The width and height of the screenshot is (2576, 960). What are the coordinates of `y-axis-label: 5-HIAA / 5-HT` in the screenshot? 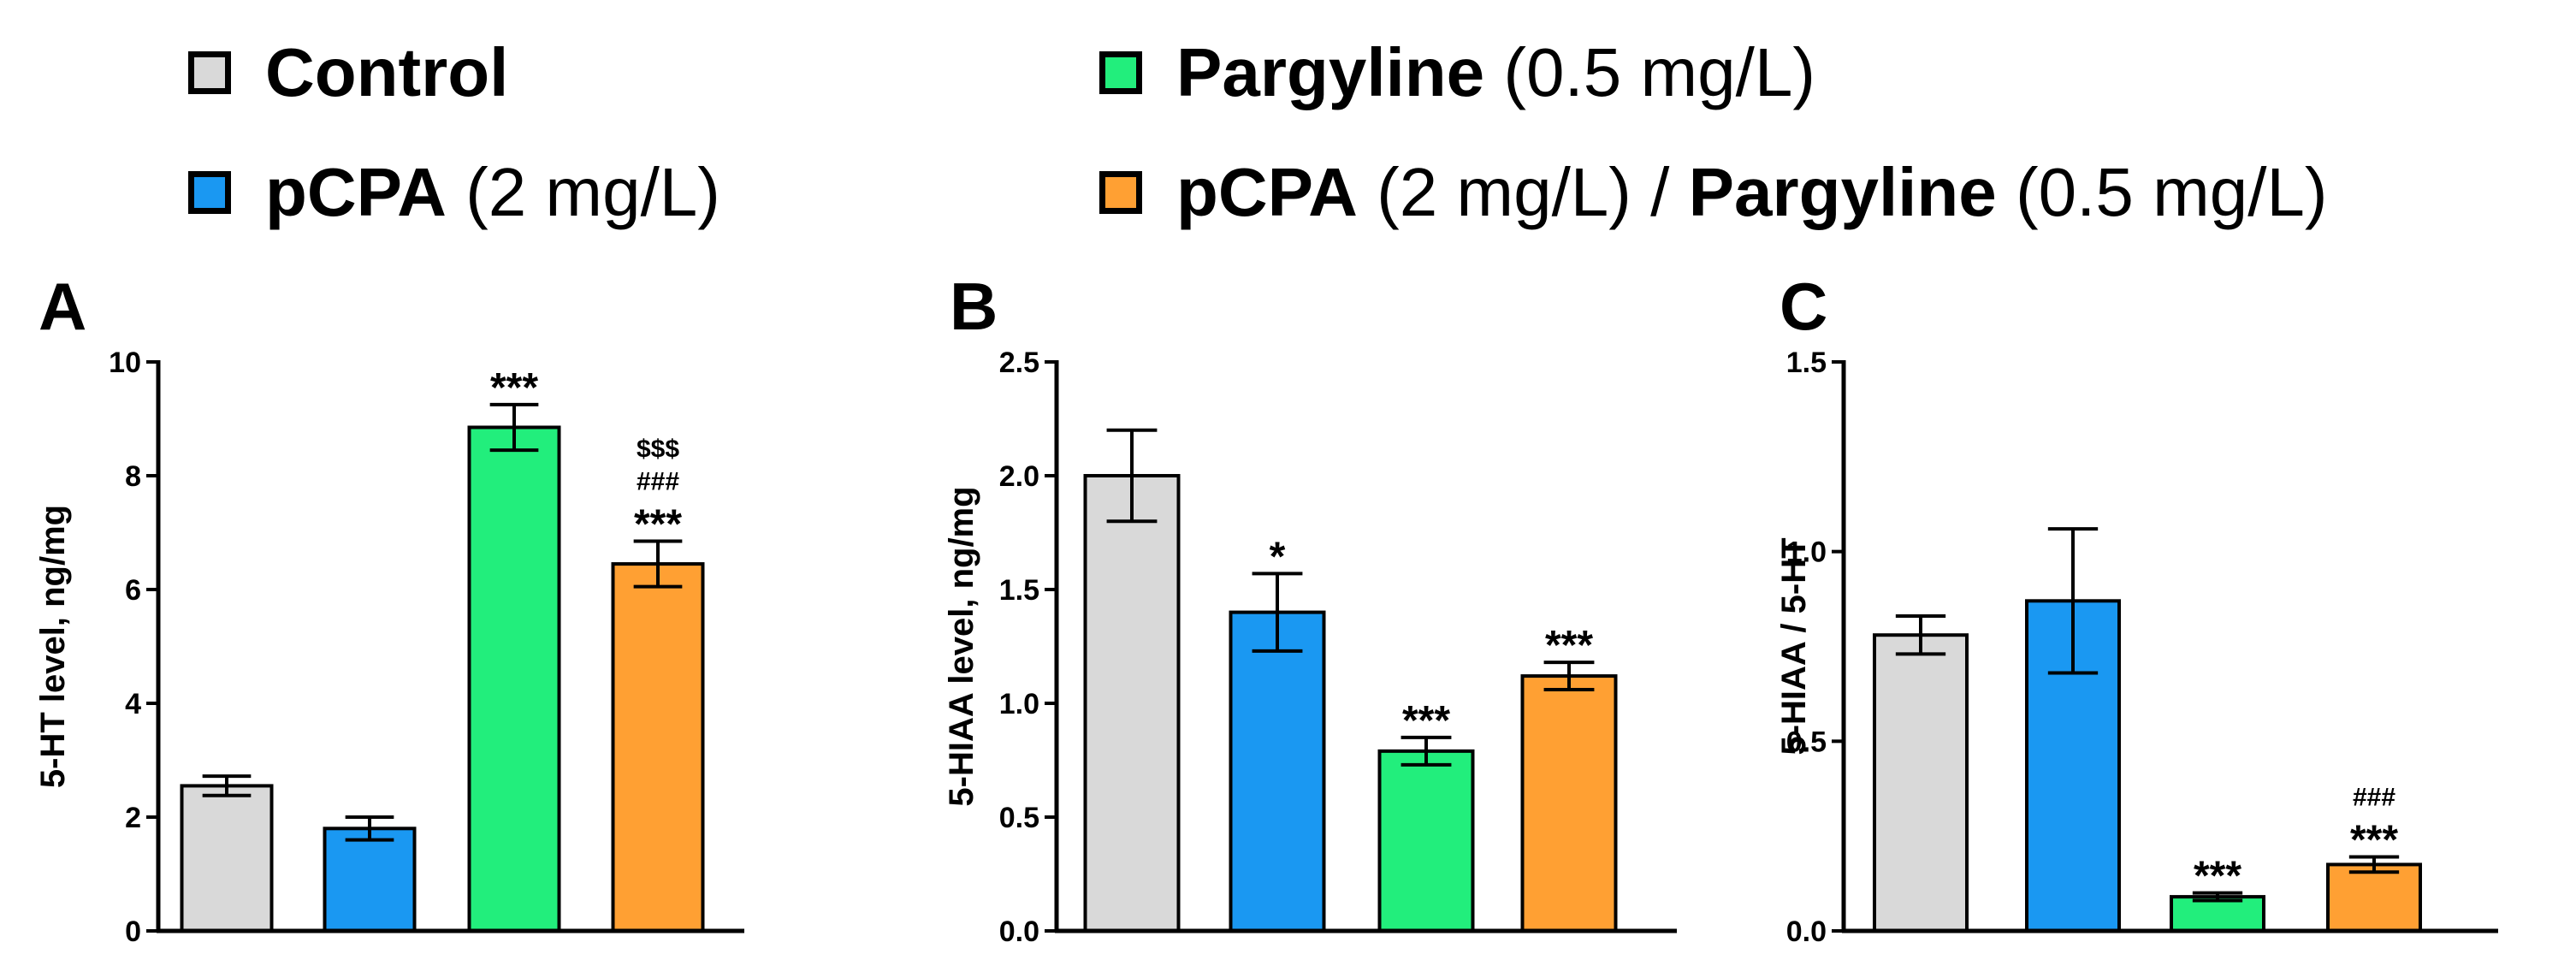 It's located at (1794, 646).